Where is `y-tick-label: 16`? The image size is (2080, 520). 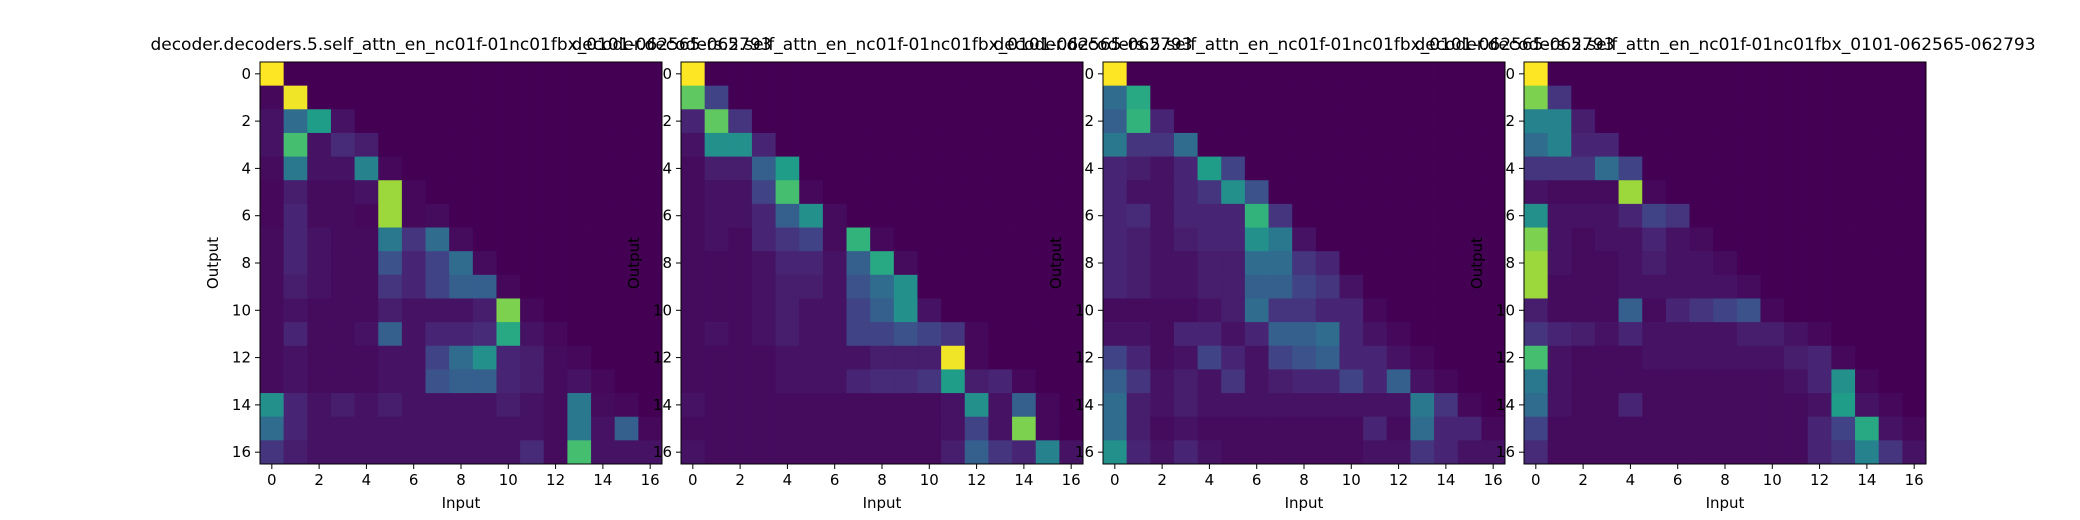
y-tick-label: 16 is located at coordinates (1505, 452).